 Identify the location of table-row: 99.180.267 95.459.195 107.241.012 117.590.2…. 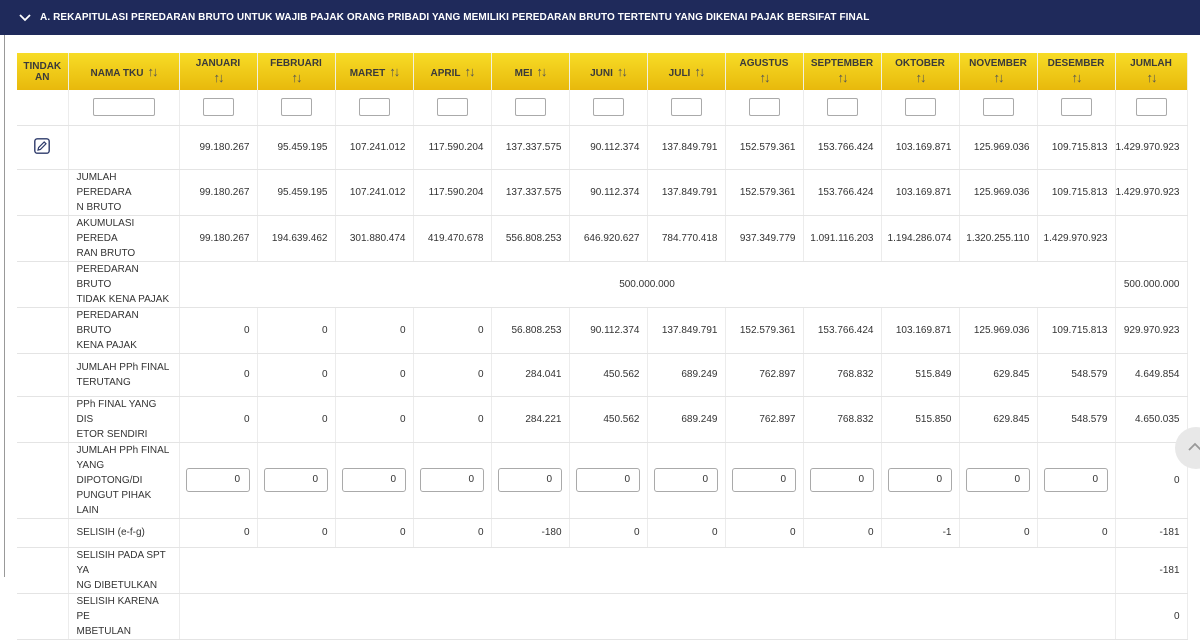
(602, 147).